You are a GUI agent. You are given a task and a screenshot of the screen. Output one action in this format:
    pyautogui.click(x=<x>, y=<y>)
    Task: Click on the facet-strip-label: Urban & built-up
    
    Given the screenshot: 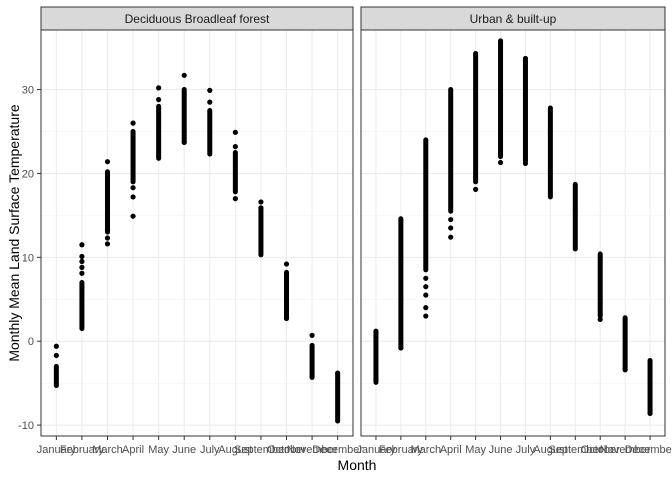 What is the action you would take?
    pyautogui.click(x=513, y=19)
    